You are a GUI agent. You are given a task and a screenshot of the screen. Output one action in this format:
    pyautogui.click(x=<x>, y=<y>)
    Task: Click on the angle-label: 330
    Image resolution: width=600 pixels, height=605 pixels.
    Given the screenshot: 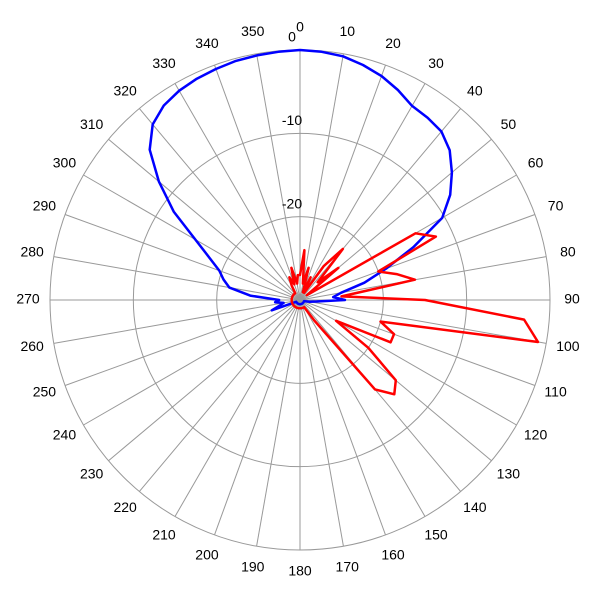 What is the action you would take?
    pyautogui.click(x=164, y=63)
    